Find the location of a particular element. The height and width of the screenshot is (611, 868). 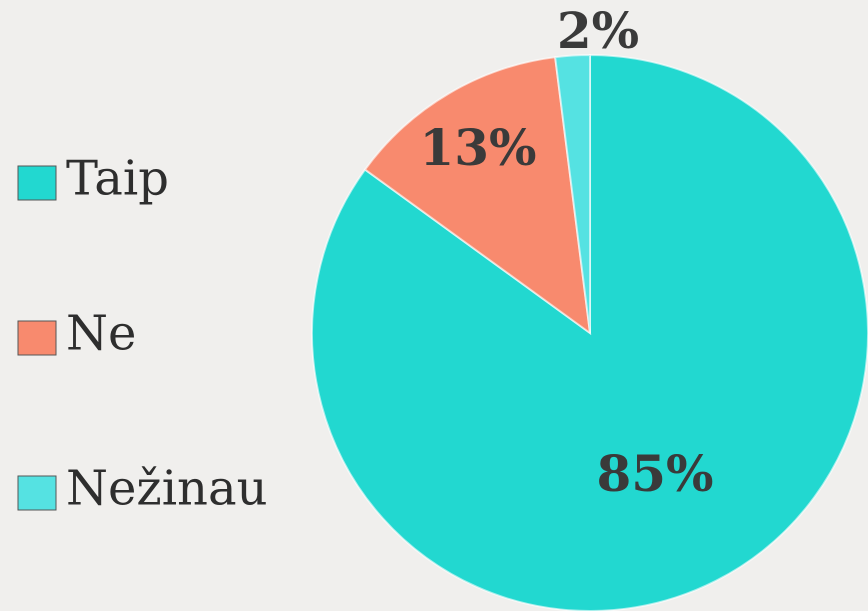

legend-text: Nežinau is located at coordinates (167, 489).